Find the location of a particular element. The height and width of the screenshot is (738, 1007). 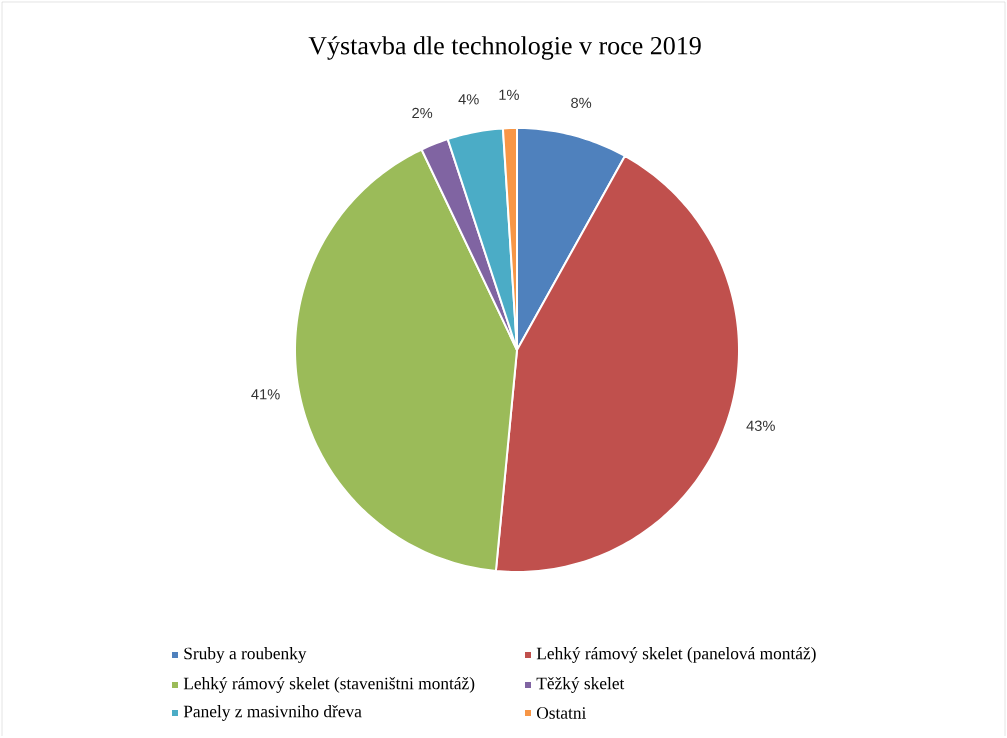

chart-title: Výstavba dle technologie v roce 2019 is located at coordinates (504, 48).